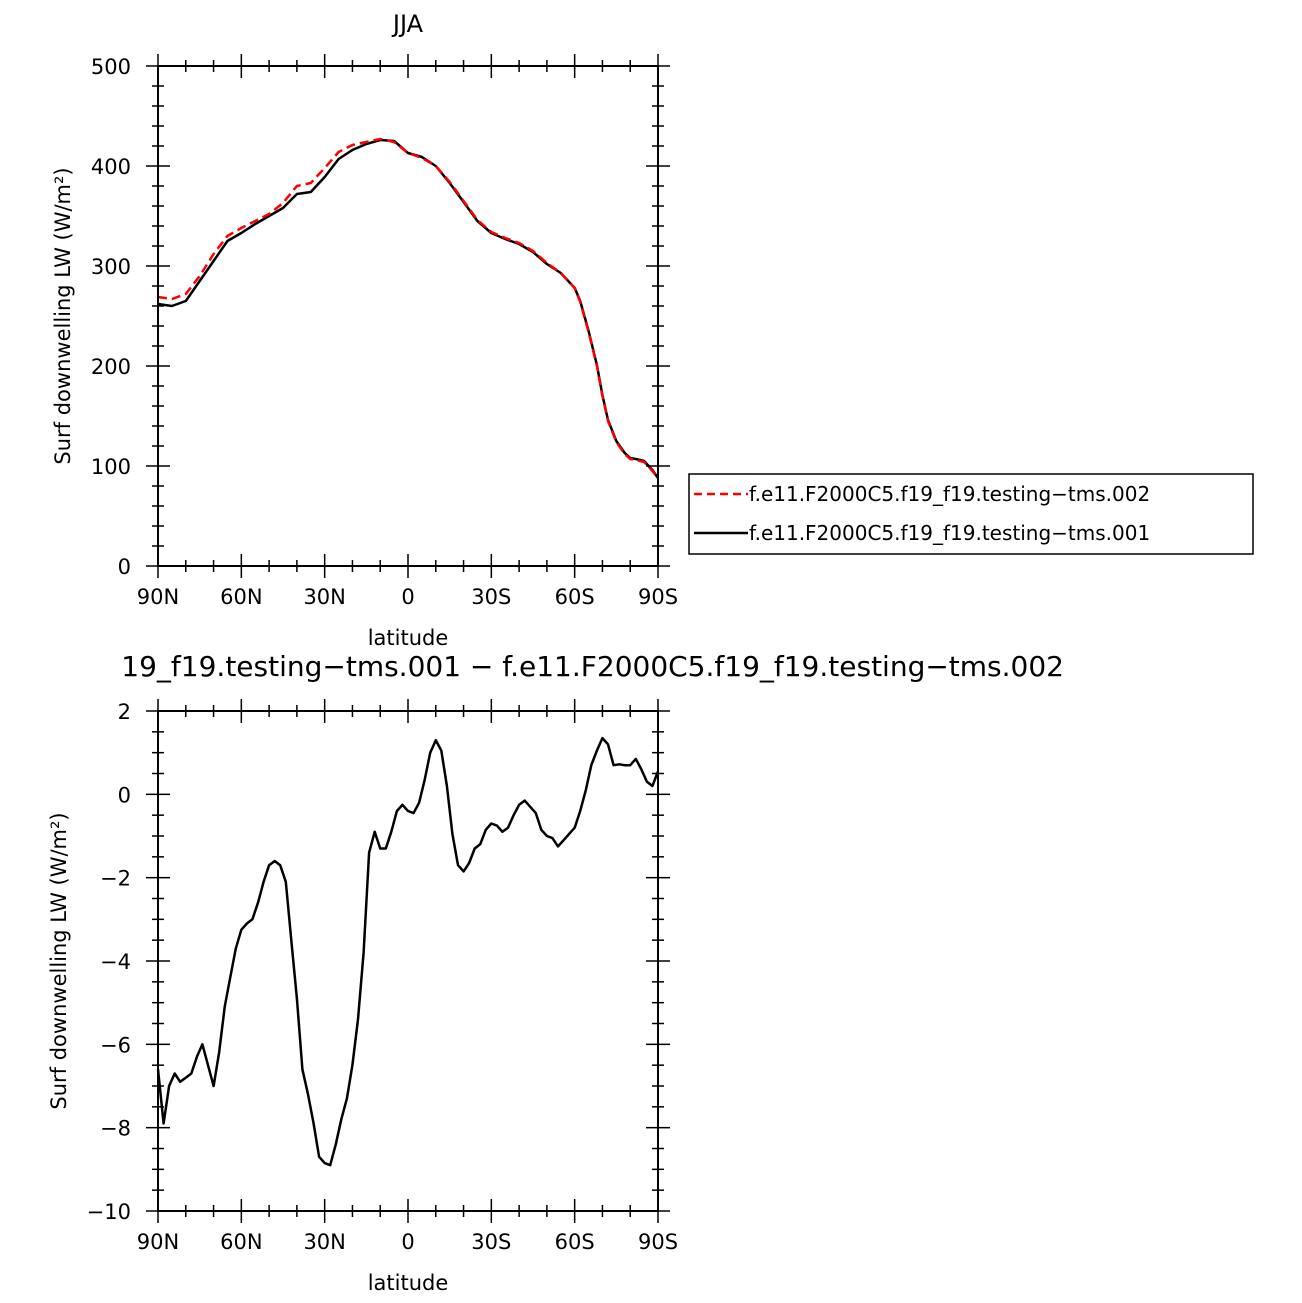 This screenshot has height=1303, width=1302. Describe the element at coordinates (408, 951) in the screenshot. I see `difference-series-line` at that location.